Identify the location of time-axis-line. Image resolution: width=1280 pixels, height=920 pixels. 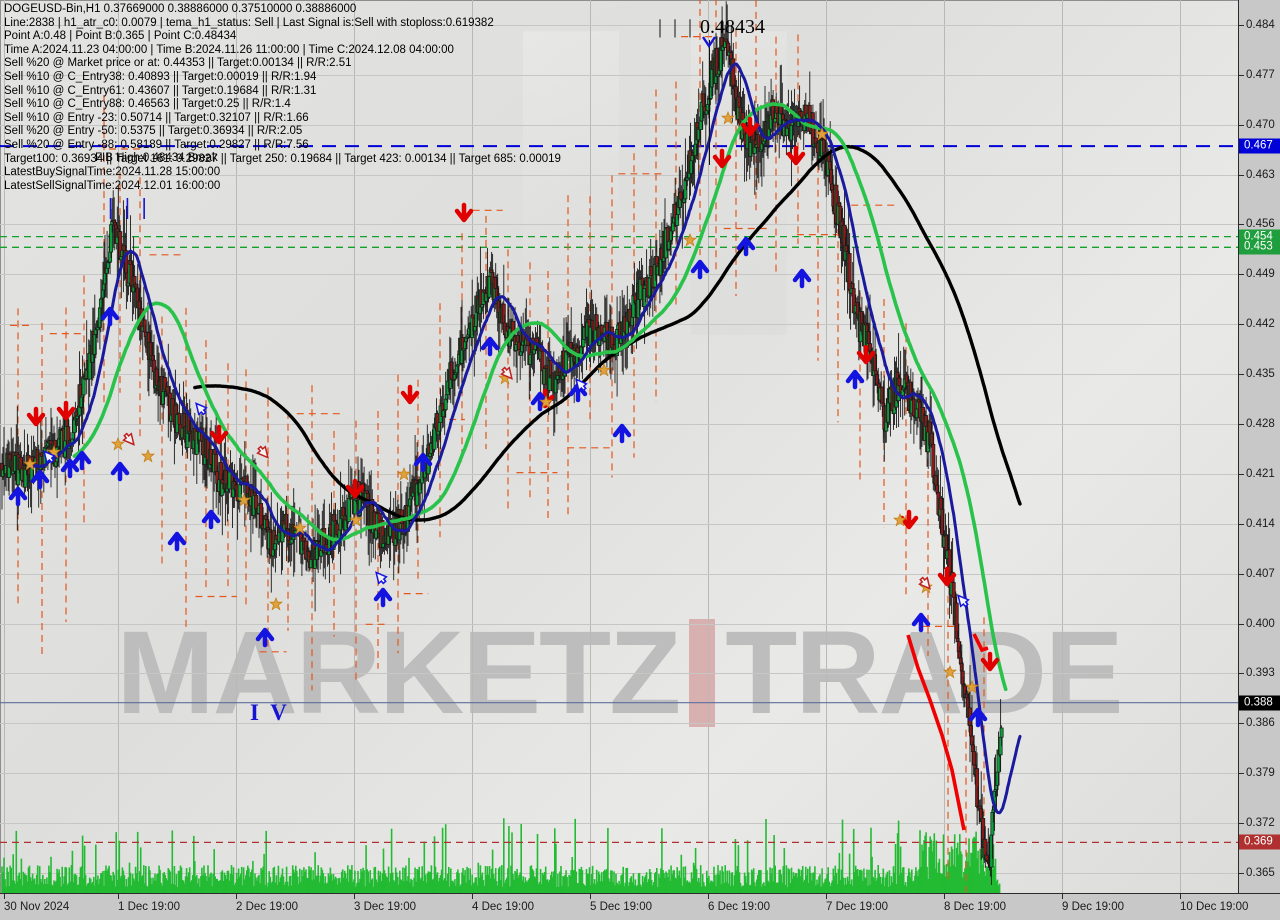
(640, 893).